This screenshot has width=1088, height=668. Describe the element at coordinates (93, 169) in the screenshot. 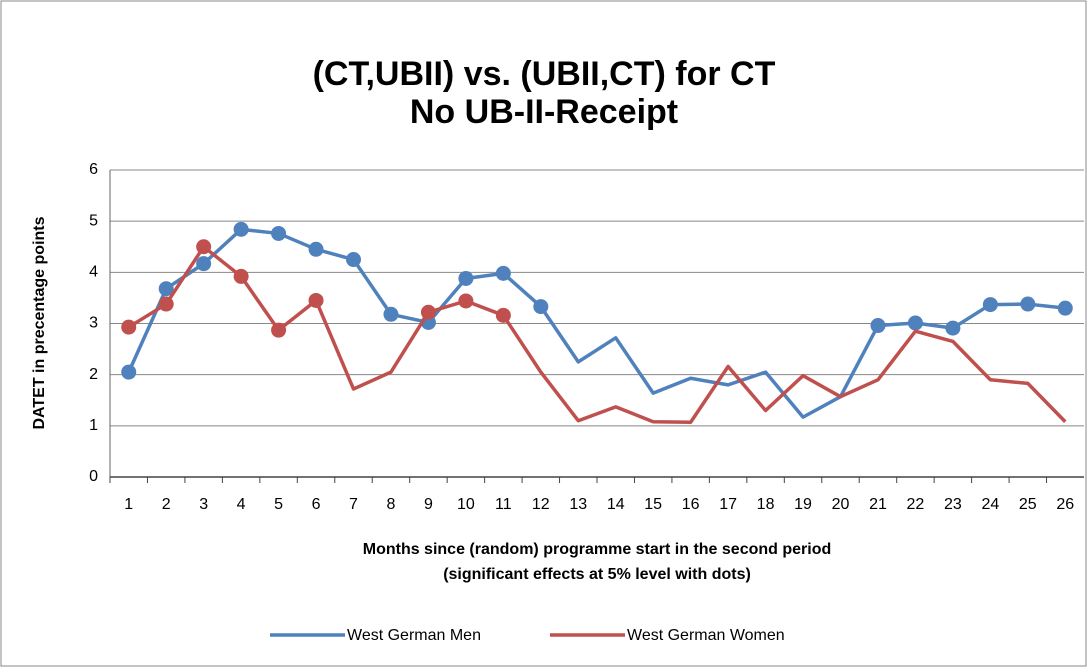

I see `y-tick-label: 6` at that location.